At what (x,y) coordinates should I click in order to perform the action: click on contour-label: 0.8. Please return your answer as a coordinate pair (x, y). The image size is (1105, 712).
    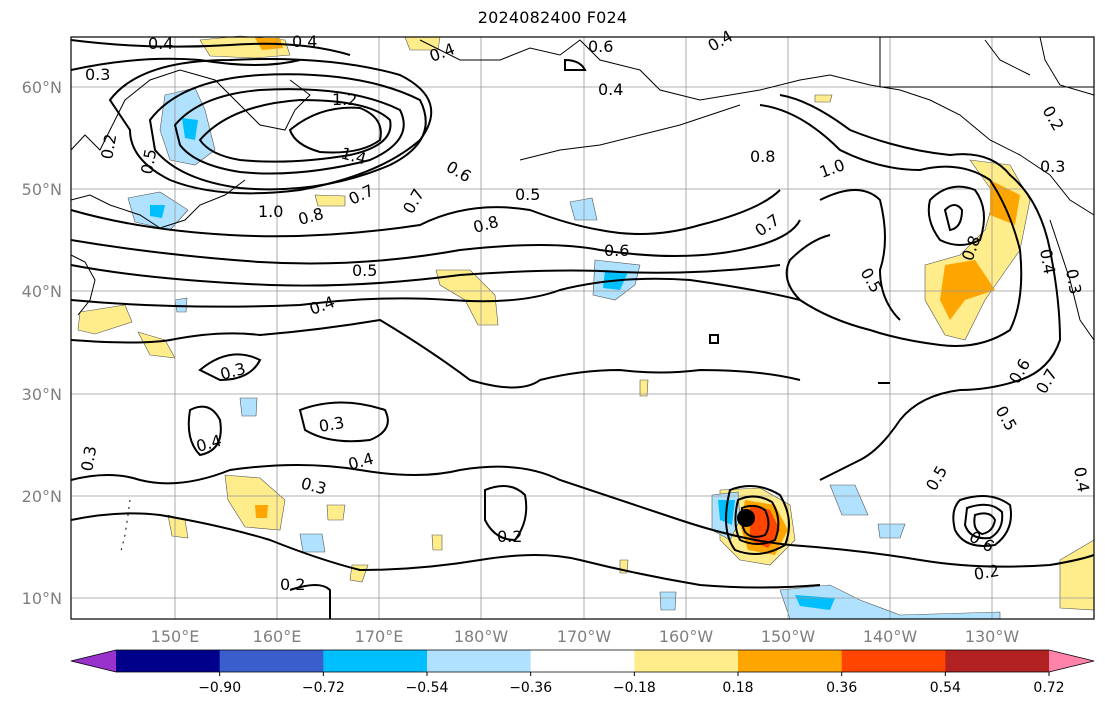
    Looking at the image, I should click on (762, 156).